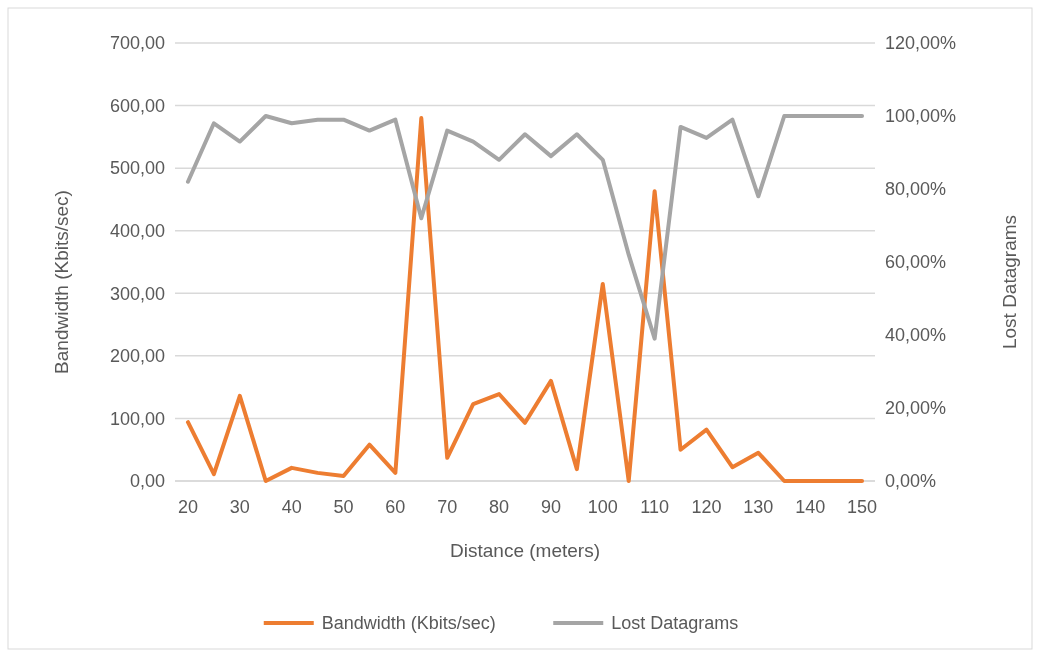  Describe the element at coordinates (447, 507) in the screenshot. I see `x-tick-label: 70` at that location.